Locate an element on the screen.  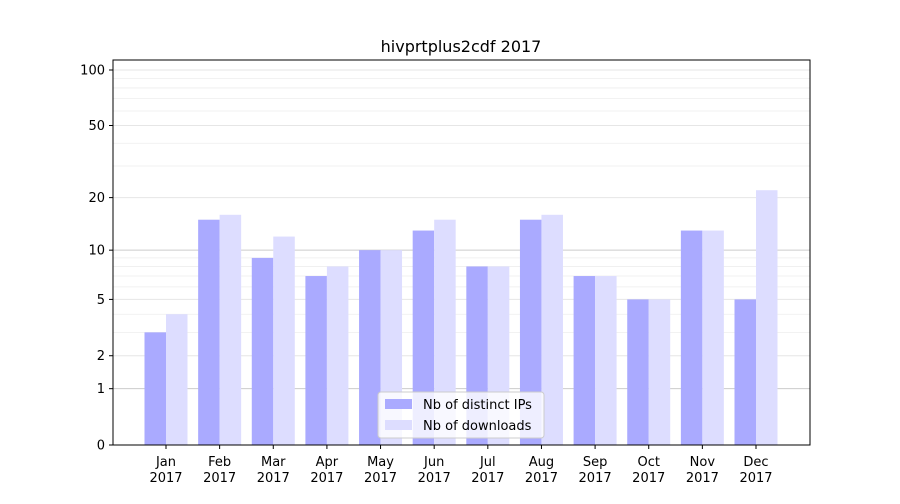
y-tick-label: 100 is located at coordinates (92, 70).